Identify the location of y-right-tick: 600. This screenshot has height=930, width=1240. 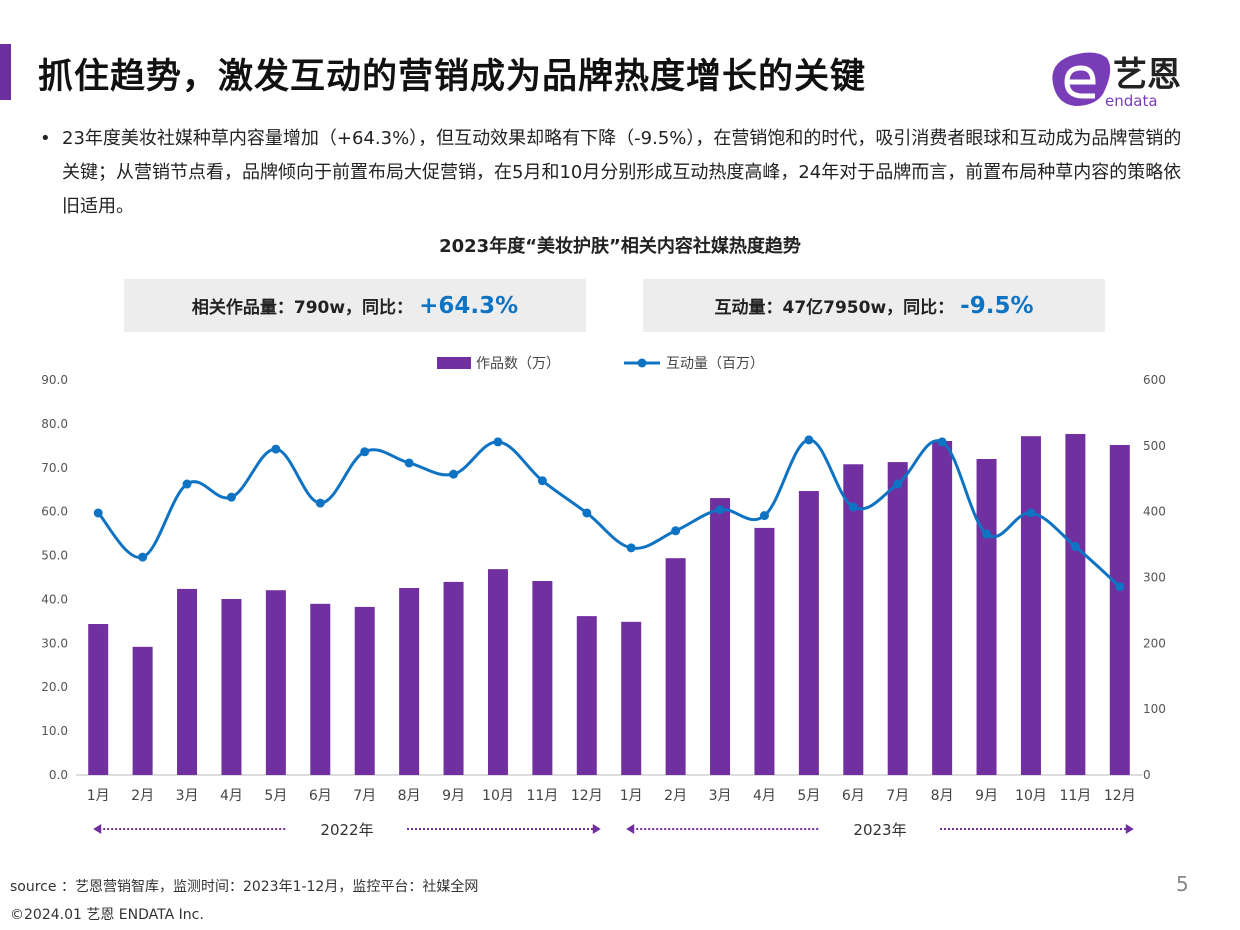
(1154, 380).